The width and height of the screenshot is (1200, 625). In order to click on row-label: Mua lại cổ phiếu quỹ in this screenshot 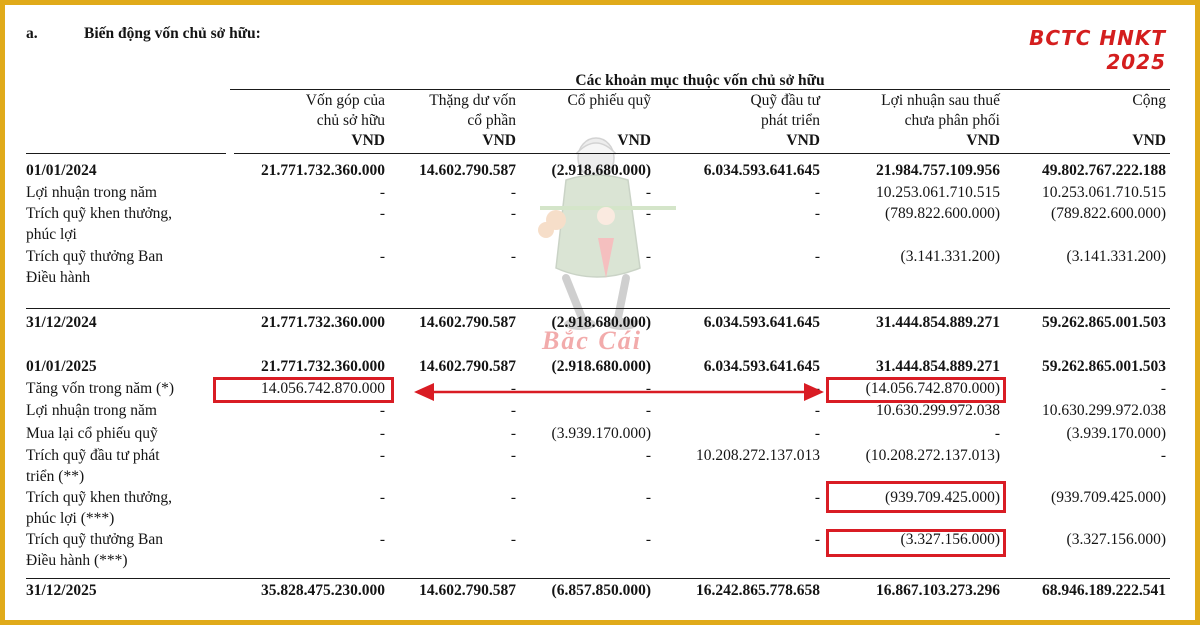, I will do `click(92, 433)`.